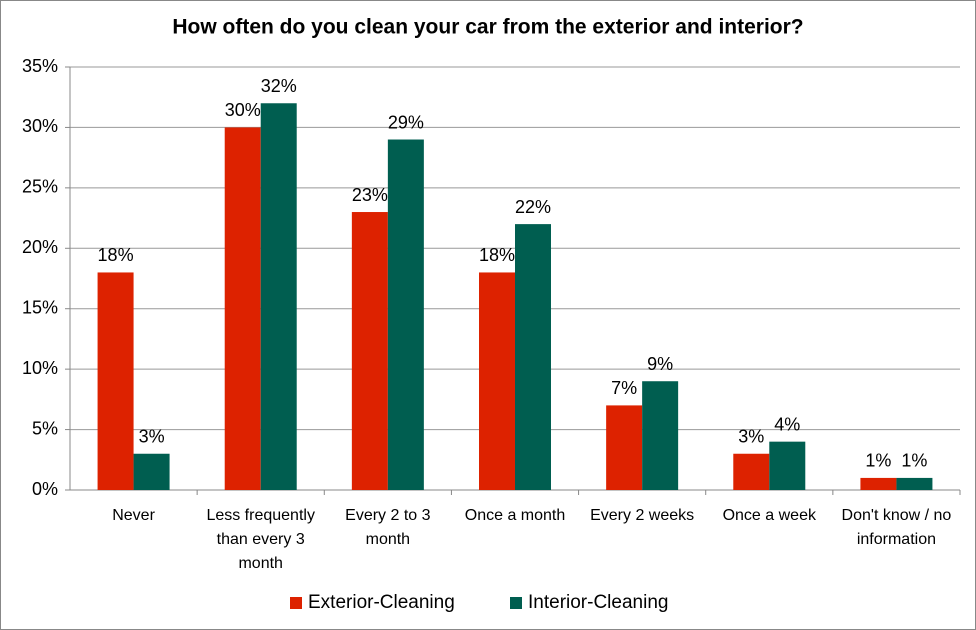  Describe the element at coordinates (45, 428) in the screenshot. I see `y-tick-label: 5%` at that location.